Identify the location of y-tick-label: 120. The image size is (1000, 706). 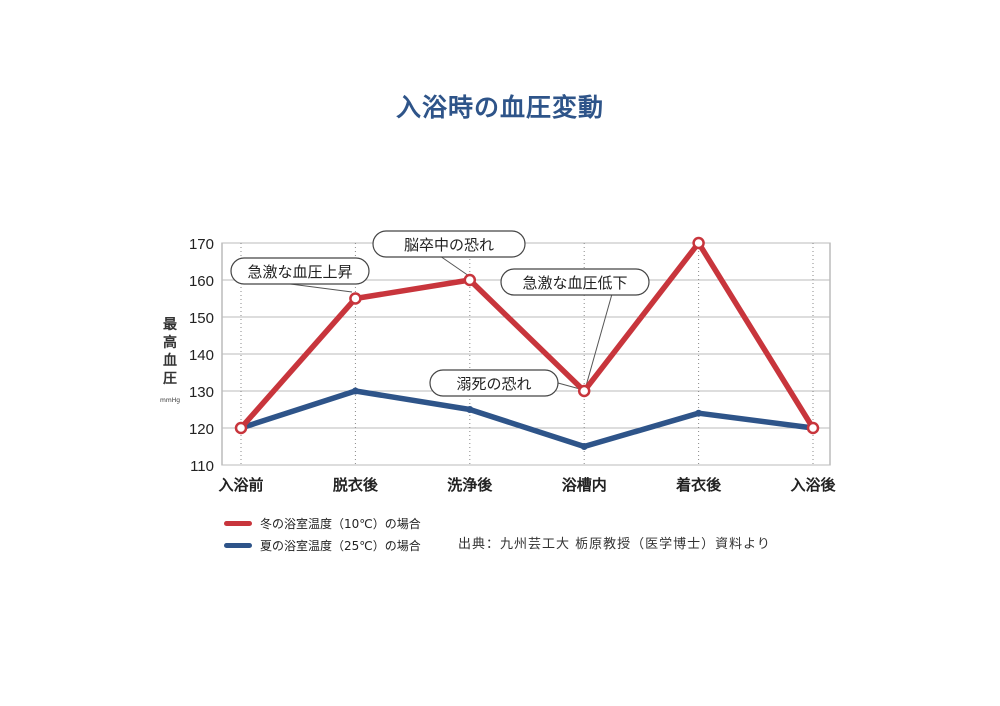
(201, 429).